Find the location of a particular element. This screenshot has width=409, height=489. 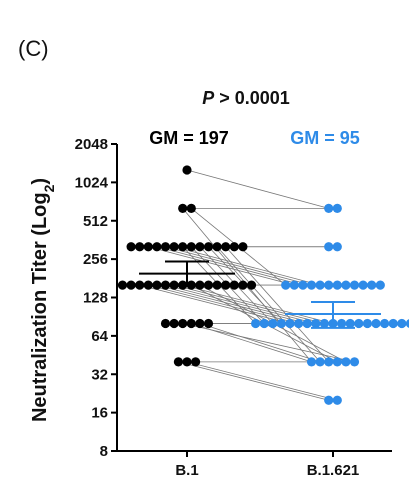

y-axis-label: Neutralization Titer (Log2) is located at coordinates (43, 300).